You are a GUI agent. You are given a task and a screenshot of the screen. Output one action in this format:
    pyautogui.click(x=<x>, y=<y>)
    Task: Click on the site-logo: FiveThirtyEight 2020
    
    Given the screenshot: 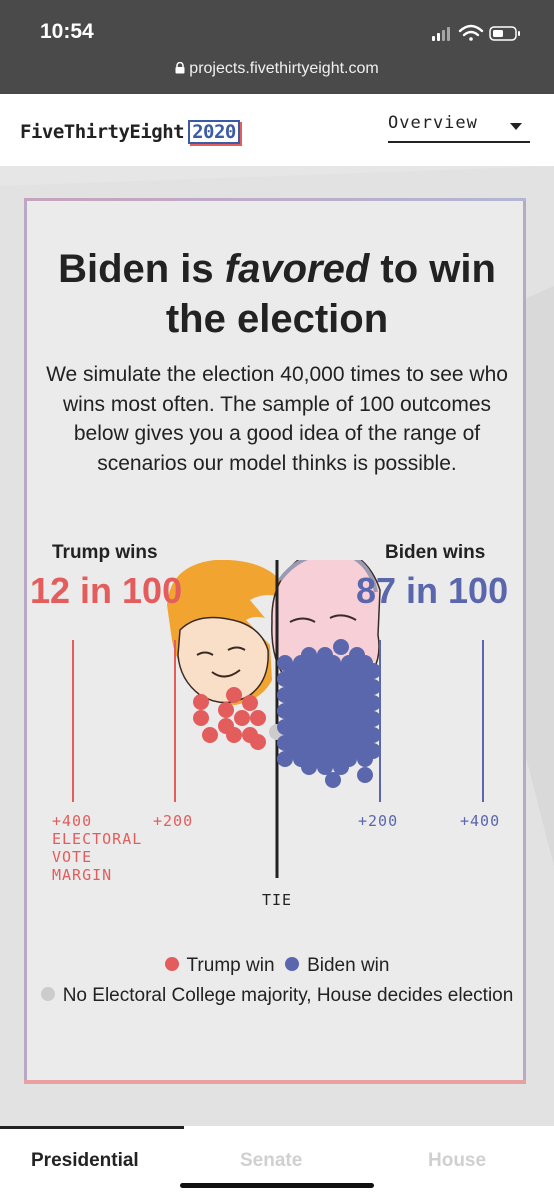 What is the action you would take?
    pyautogui.click(x=130, y=132)
    